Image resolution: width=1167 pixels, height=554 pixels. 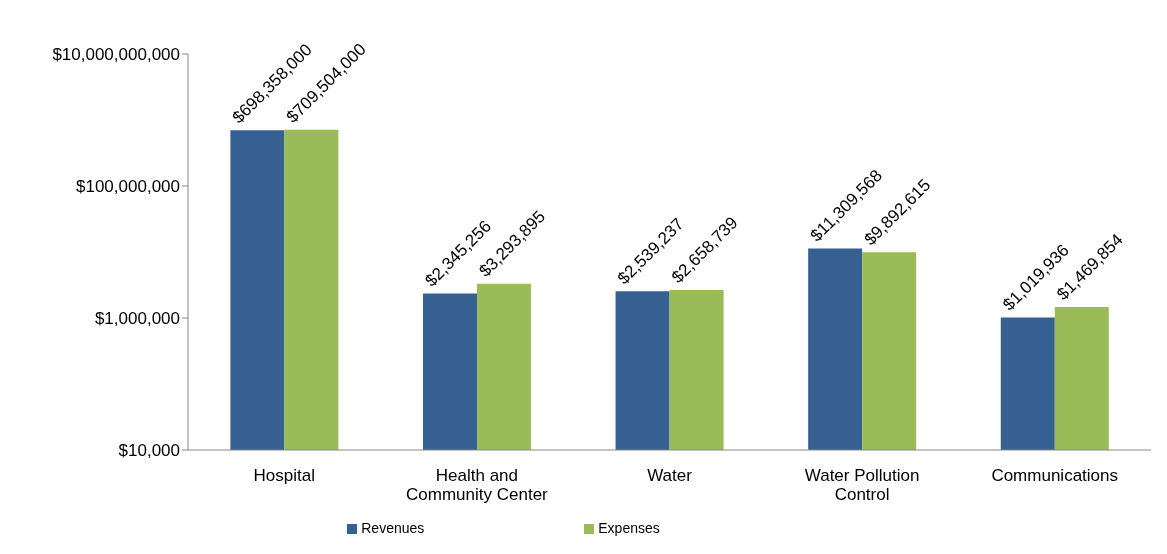 What do you see at coordinates (629, 528) in the screenshot?
I see `legend-label: Expenses` at bounding box center [629, 528].